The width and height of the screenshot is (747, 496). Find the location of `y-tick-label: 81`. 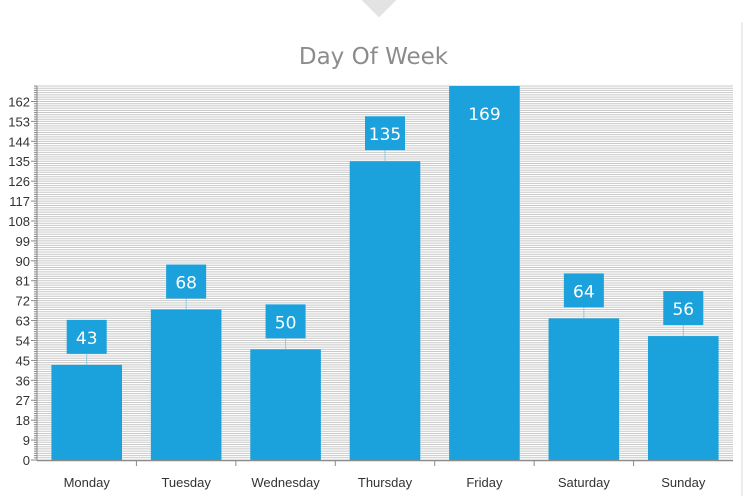

y-tick-label: 81 is located at coordinates (23, 281).